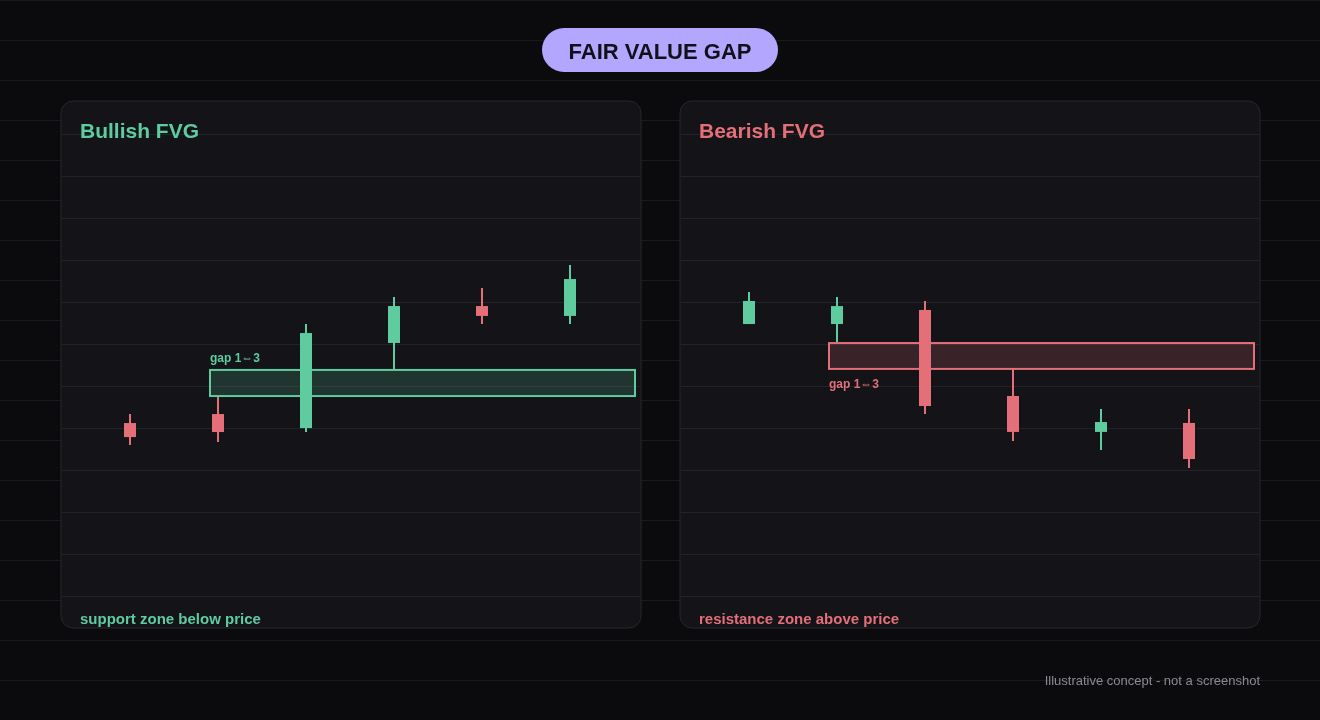  What do you see at coordinates (1152, 680) in the screenshot?
I see `text: Illustrative concept - not a screenshot` at bounding box center [1152, 680].